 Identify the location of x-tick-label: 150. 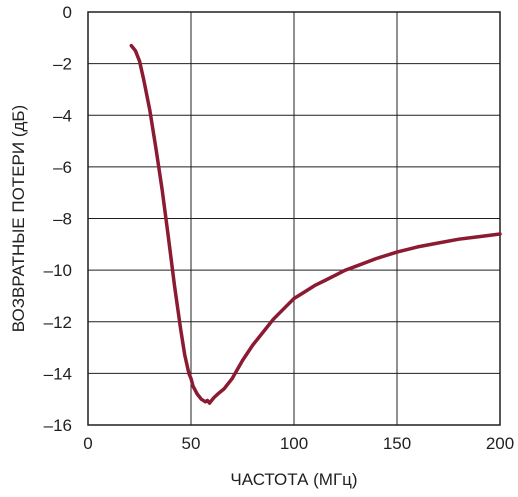
(397, 443).